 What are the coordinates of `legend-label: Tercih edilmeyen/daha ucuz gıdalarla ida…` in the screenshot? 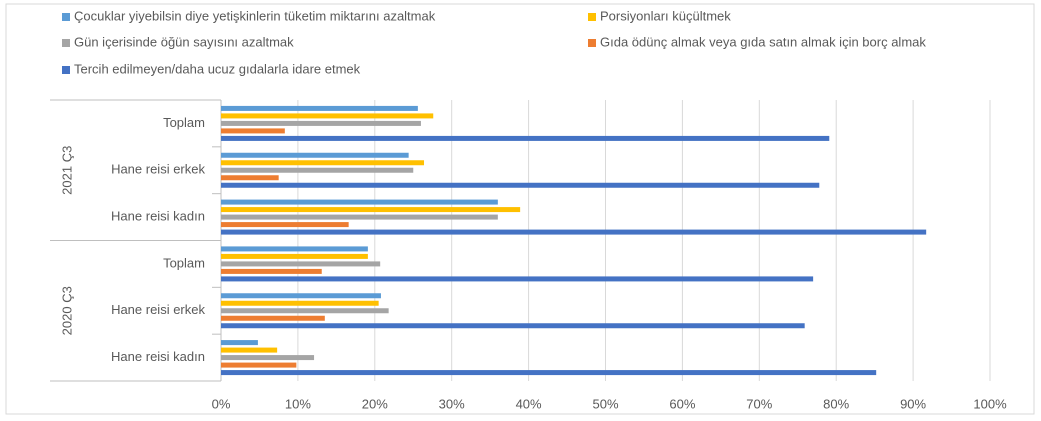 It's located at (217, 68).